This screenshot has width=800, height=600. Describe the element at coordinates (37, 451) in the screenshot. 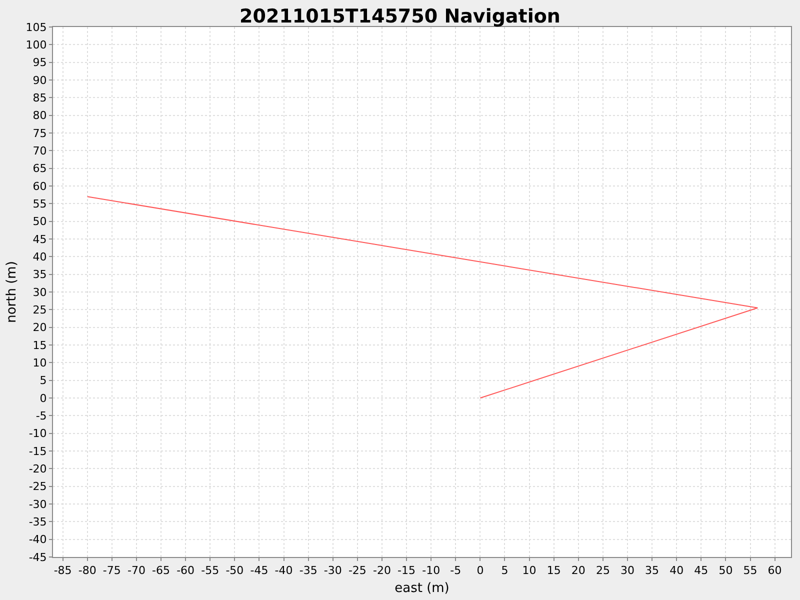

I see `y-tick-label: -15` at that location.